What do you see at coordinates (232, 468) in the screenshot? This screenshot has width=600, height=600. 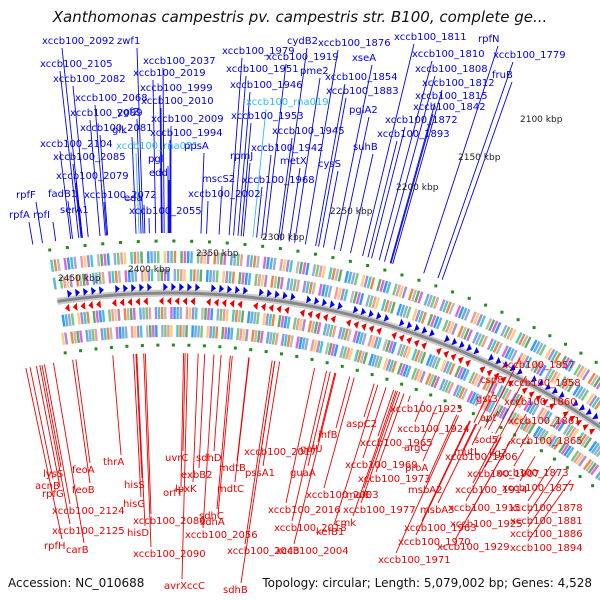 I see `lower-gene-label: mdtB` at bounding box center [232, 468].